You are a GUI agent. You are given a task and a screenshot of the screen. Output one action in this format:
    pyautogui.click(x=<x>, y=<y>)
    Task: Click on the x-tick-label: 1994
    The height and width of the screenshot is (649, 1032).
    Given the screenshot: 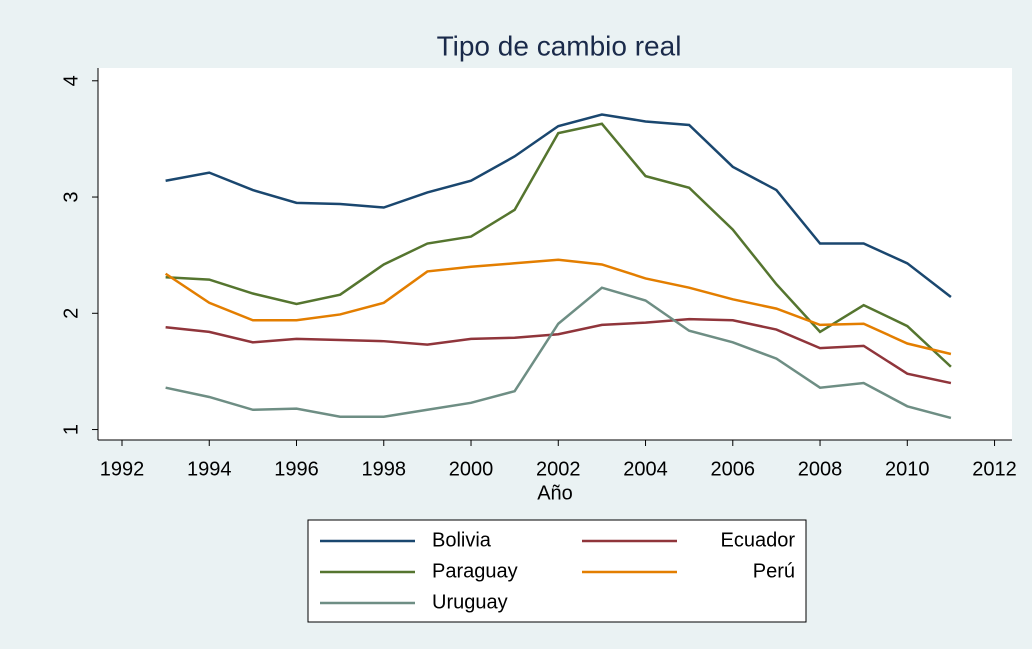 What is the action you would take?
    pyautogui.click(x=209, y=469)
    